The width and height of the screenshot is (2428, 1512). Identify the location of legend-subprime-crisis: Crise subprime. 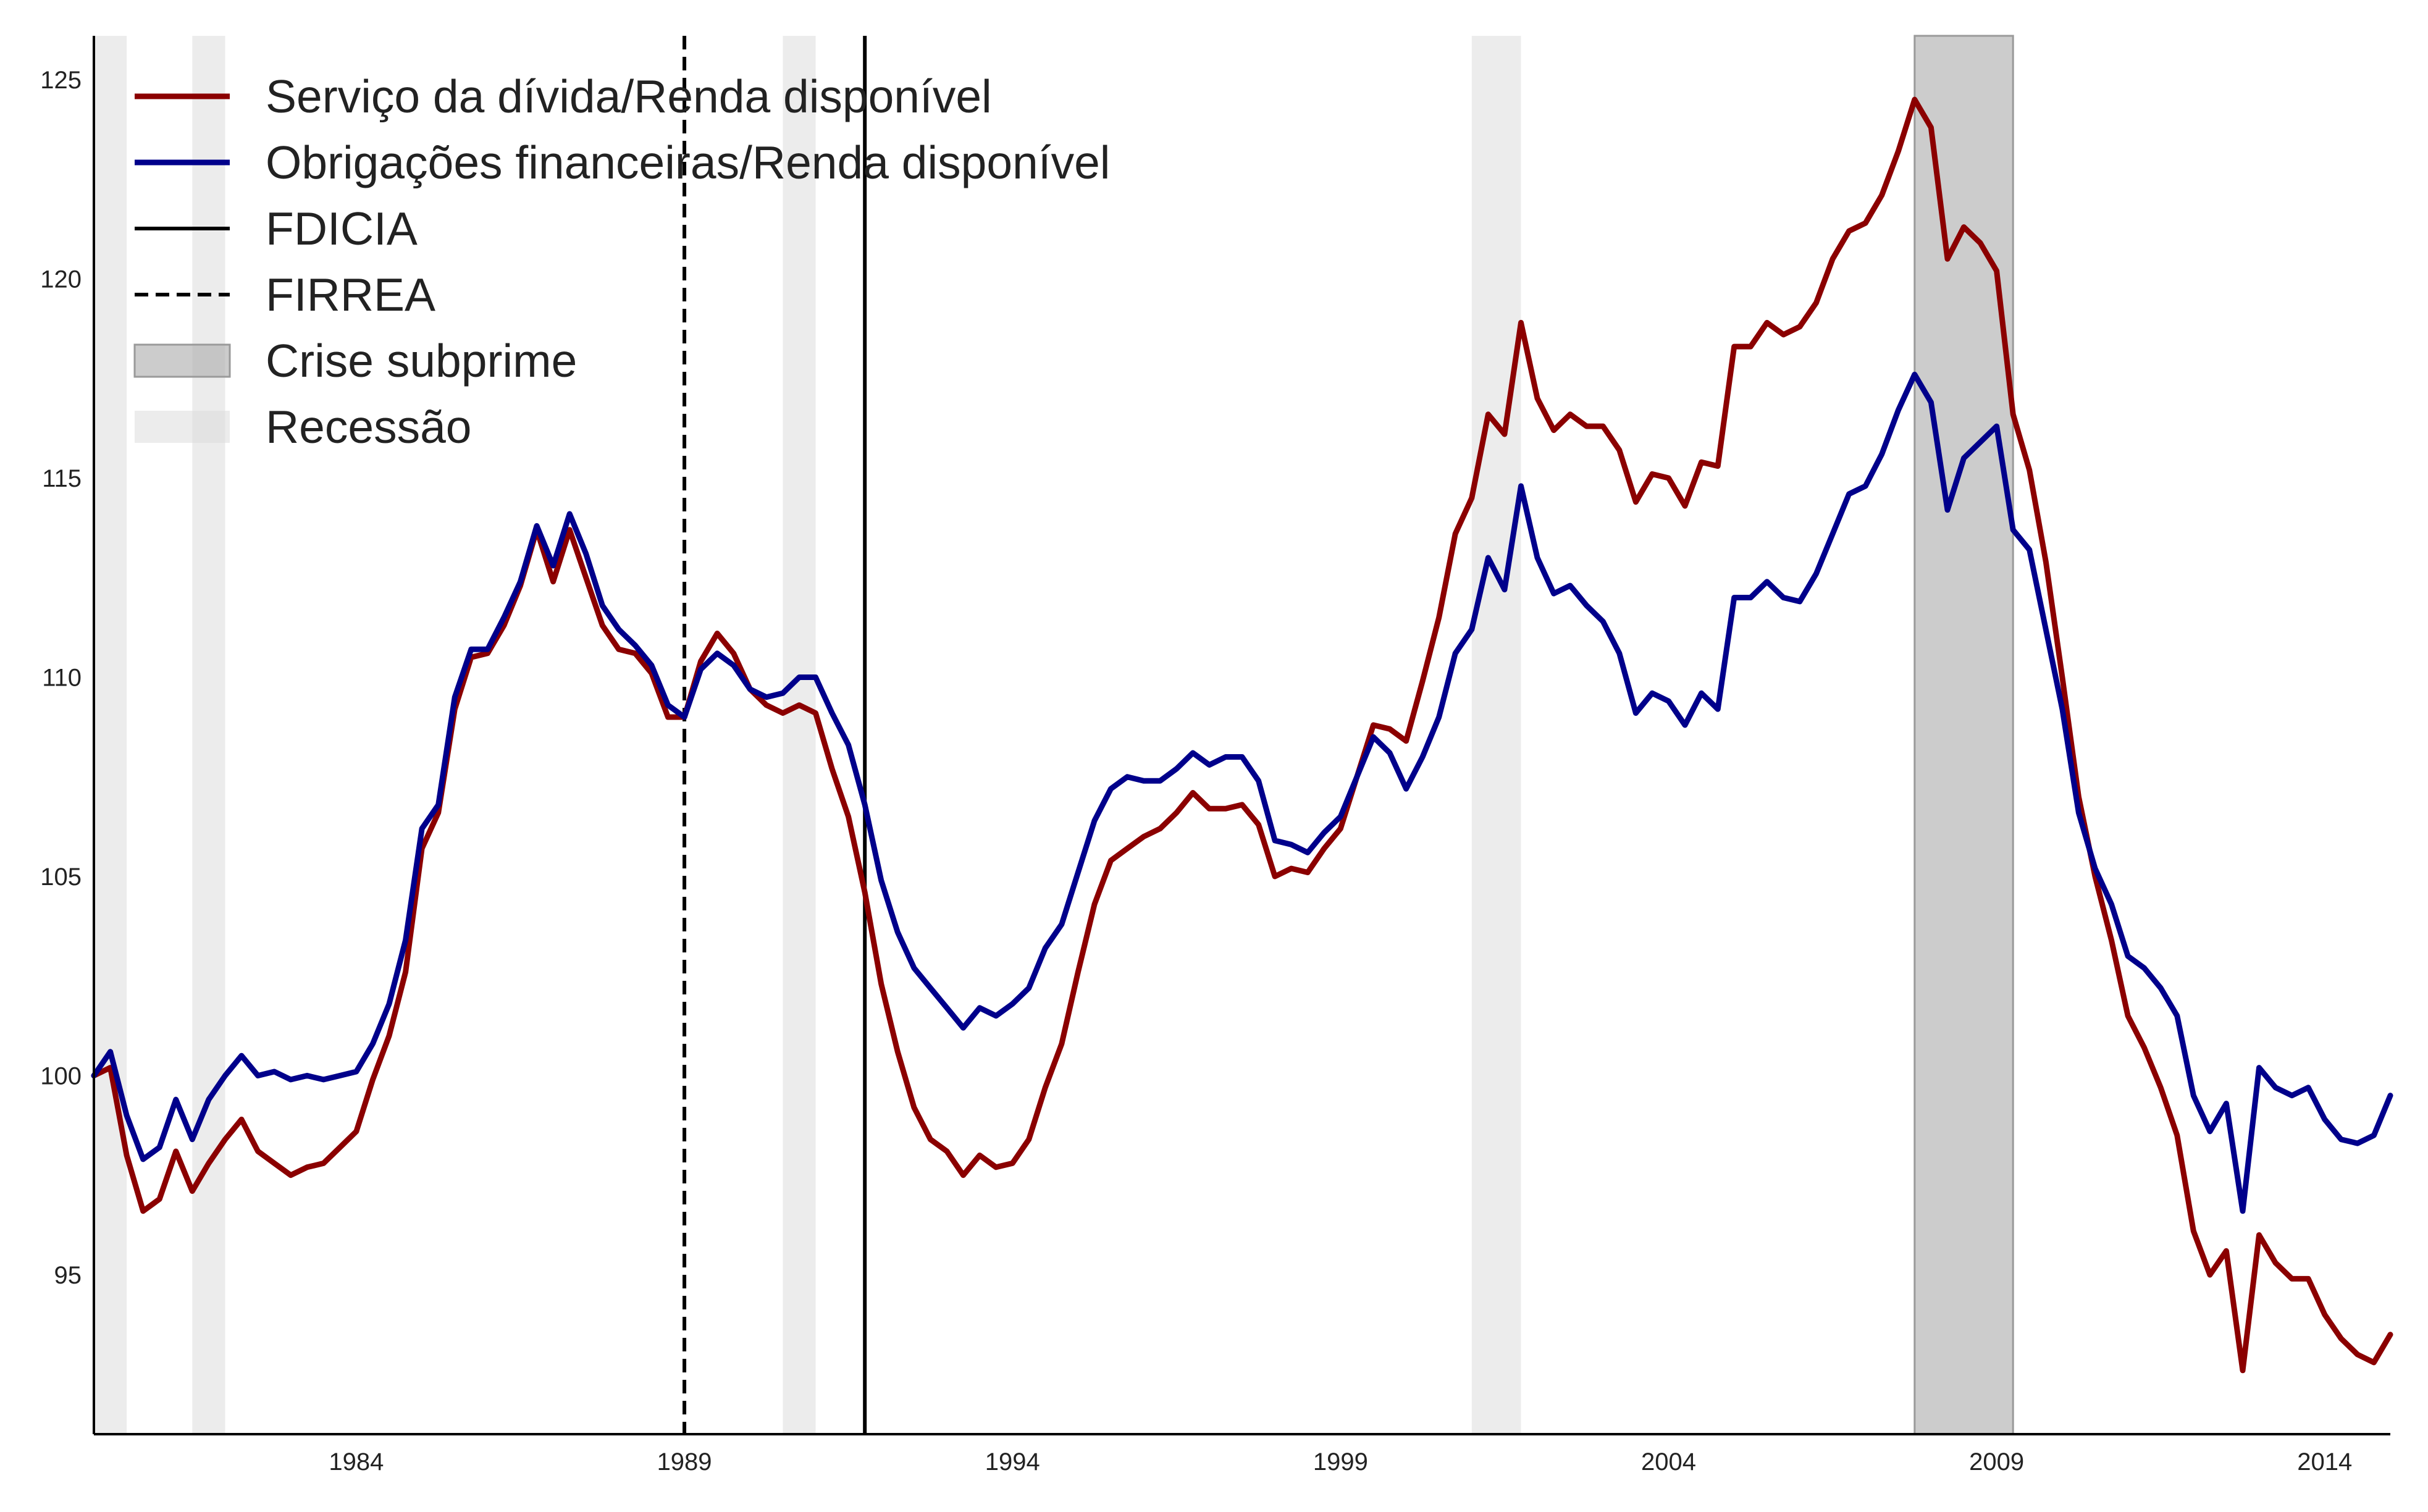
(355, 361).